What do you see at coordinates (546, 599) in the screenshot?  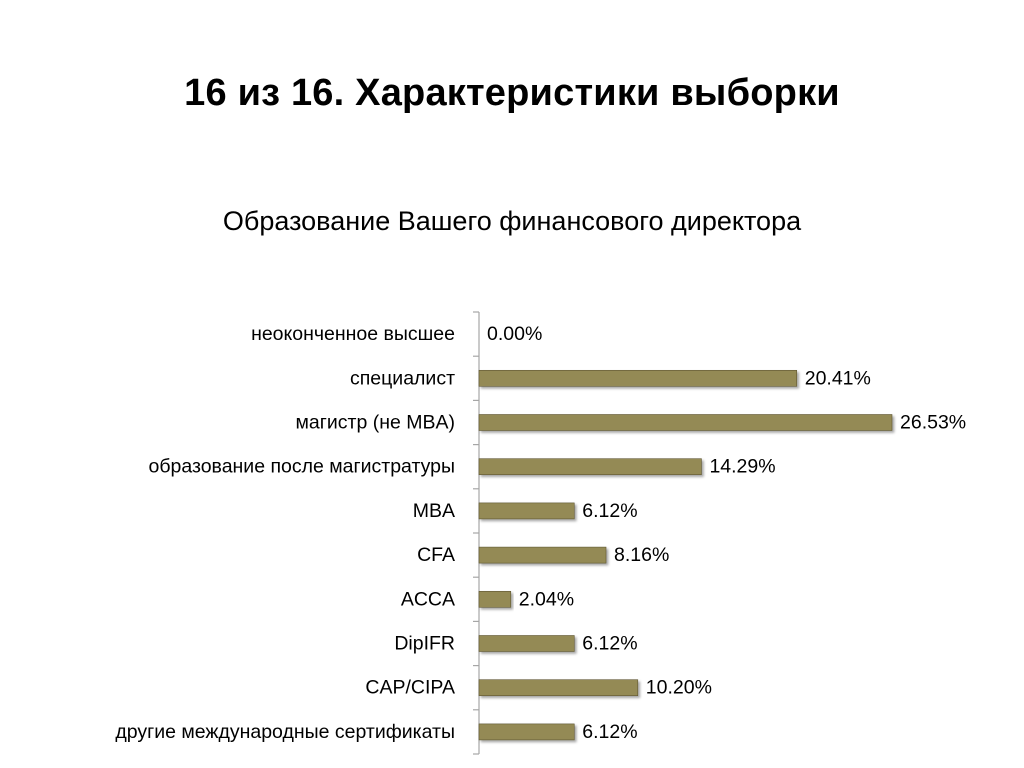 I see `data-label: 2.04%` at bounding box center [546, 599].